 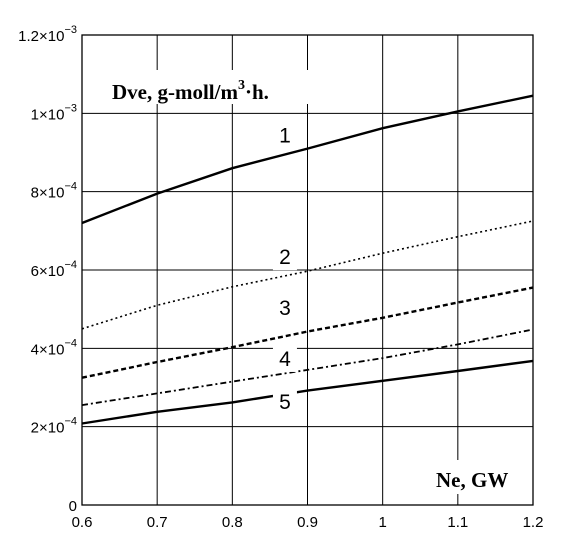 What do you see at coordinates (241, 85) in the screenshot?
I see `y-axis-title-superscript: 3` at bounding box center [241, 85].